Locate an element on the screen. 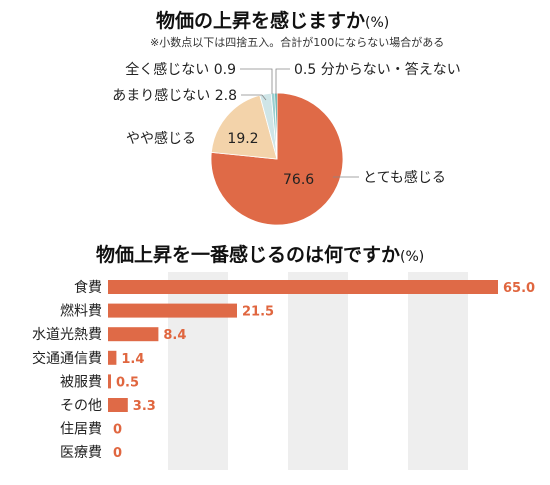 This screenshot has height=485, width=550. pie-note: ※小数点以下は四捨五入。合計が100にならない場合がある is located at coordinates (297, 42).